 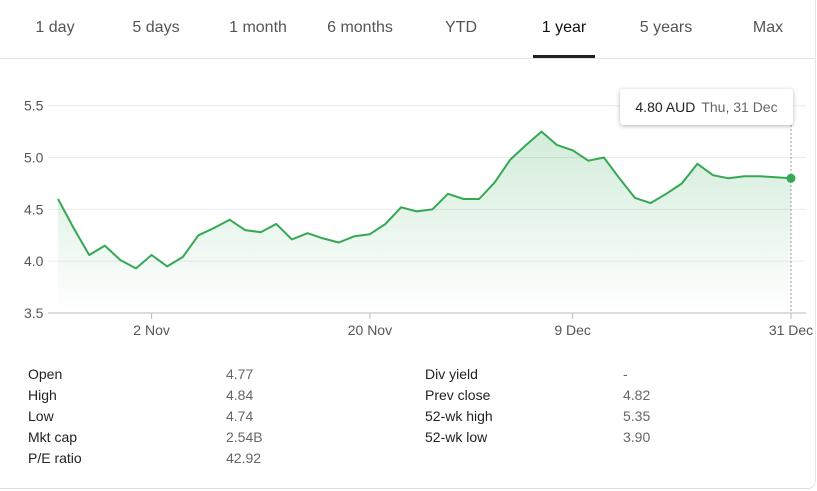 I want to click on stat-label: 52-wk low, so click(x=456, y=437).